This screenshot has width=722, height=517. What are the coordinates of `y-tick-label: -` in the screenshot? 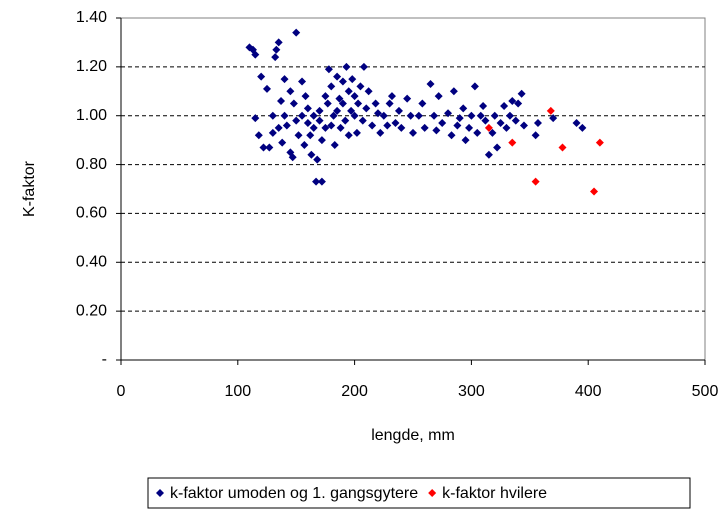 It's located at (104, 359).